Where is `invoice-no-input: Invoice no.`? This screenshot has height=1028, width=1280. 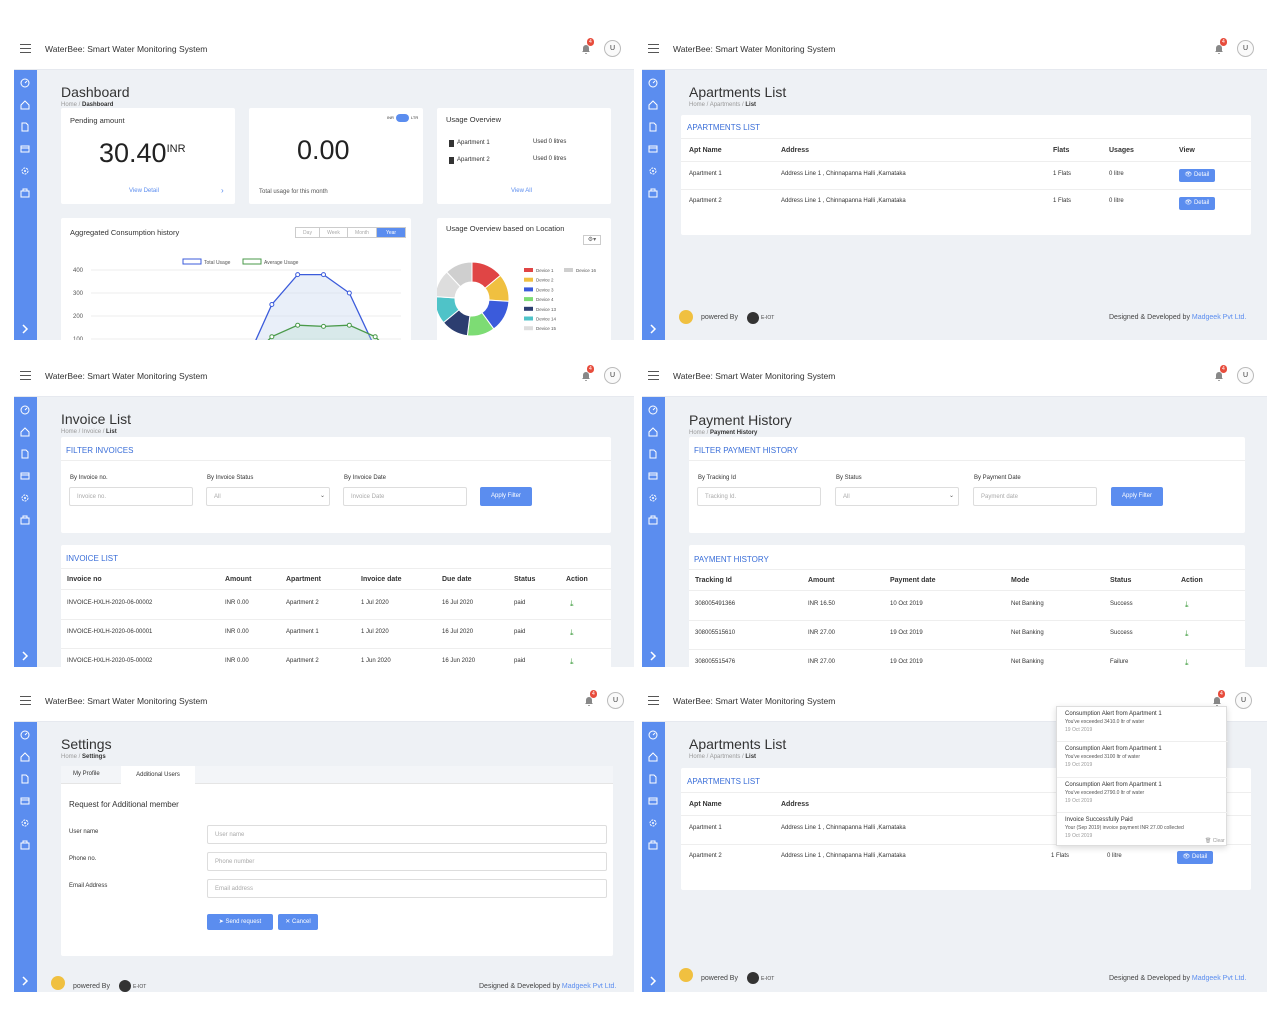
invoice-no-input: Invoice no. is located at coordinates (131, 496).